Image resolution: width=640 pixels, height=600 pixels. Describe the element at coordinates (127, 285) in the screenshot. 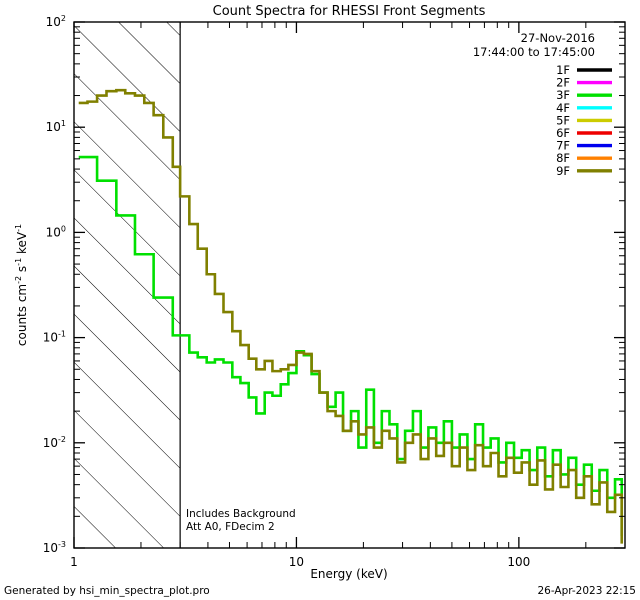

I see `hatched-exclusion-band` at that location.